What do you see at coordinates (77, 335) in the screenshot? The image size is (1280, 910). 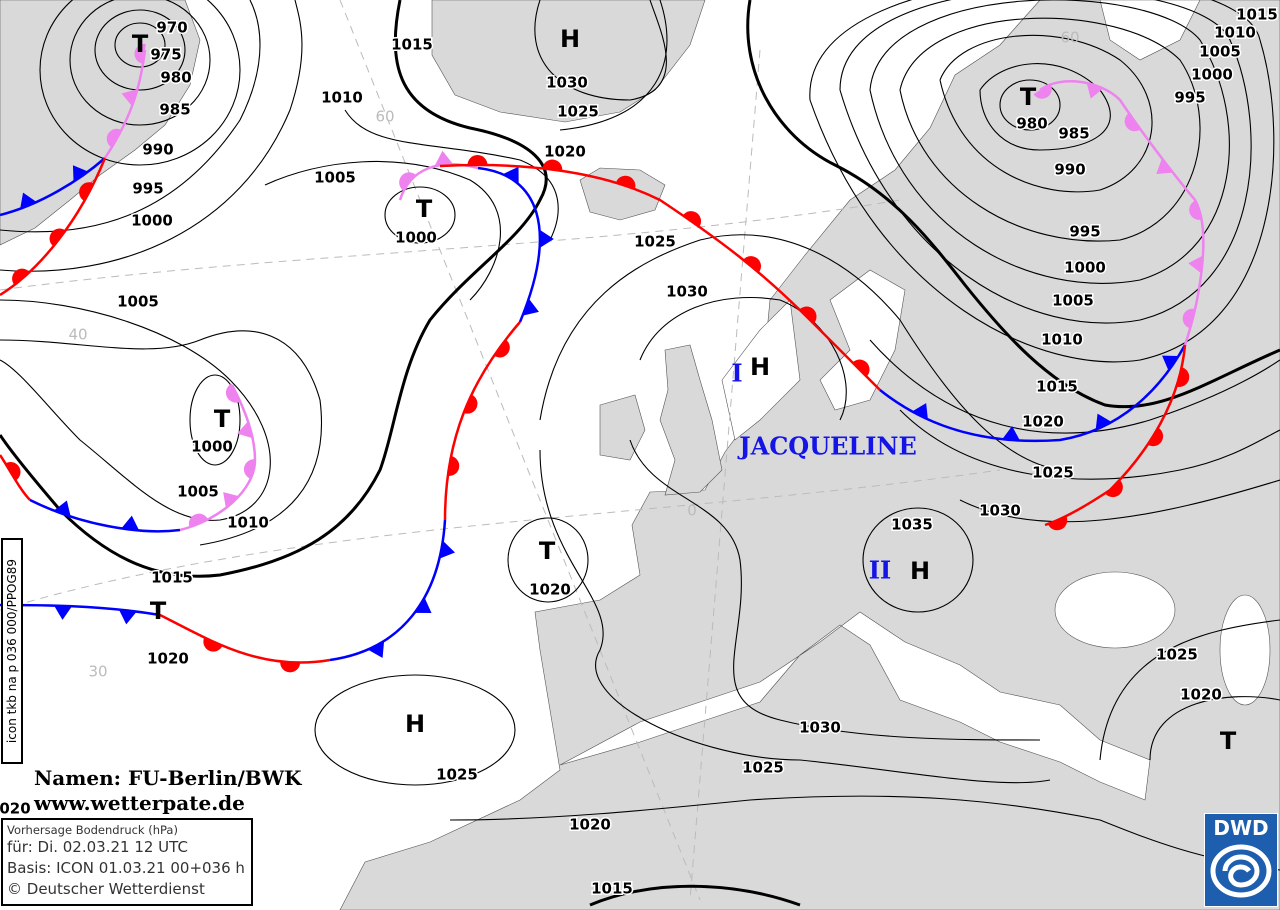 I see `grid-label: 40` at bounding box center [77, 335].